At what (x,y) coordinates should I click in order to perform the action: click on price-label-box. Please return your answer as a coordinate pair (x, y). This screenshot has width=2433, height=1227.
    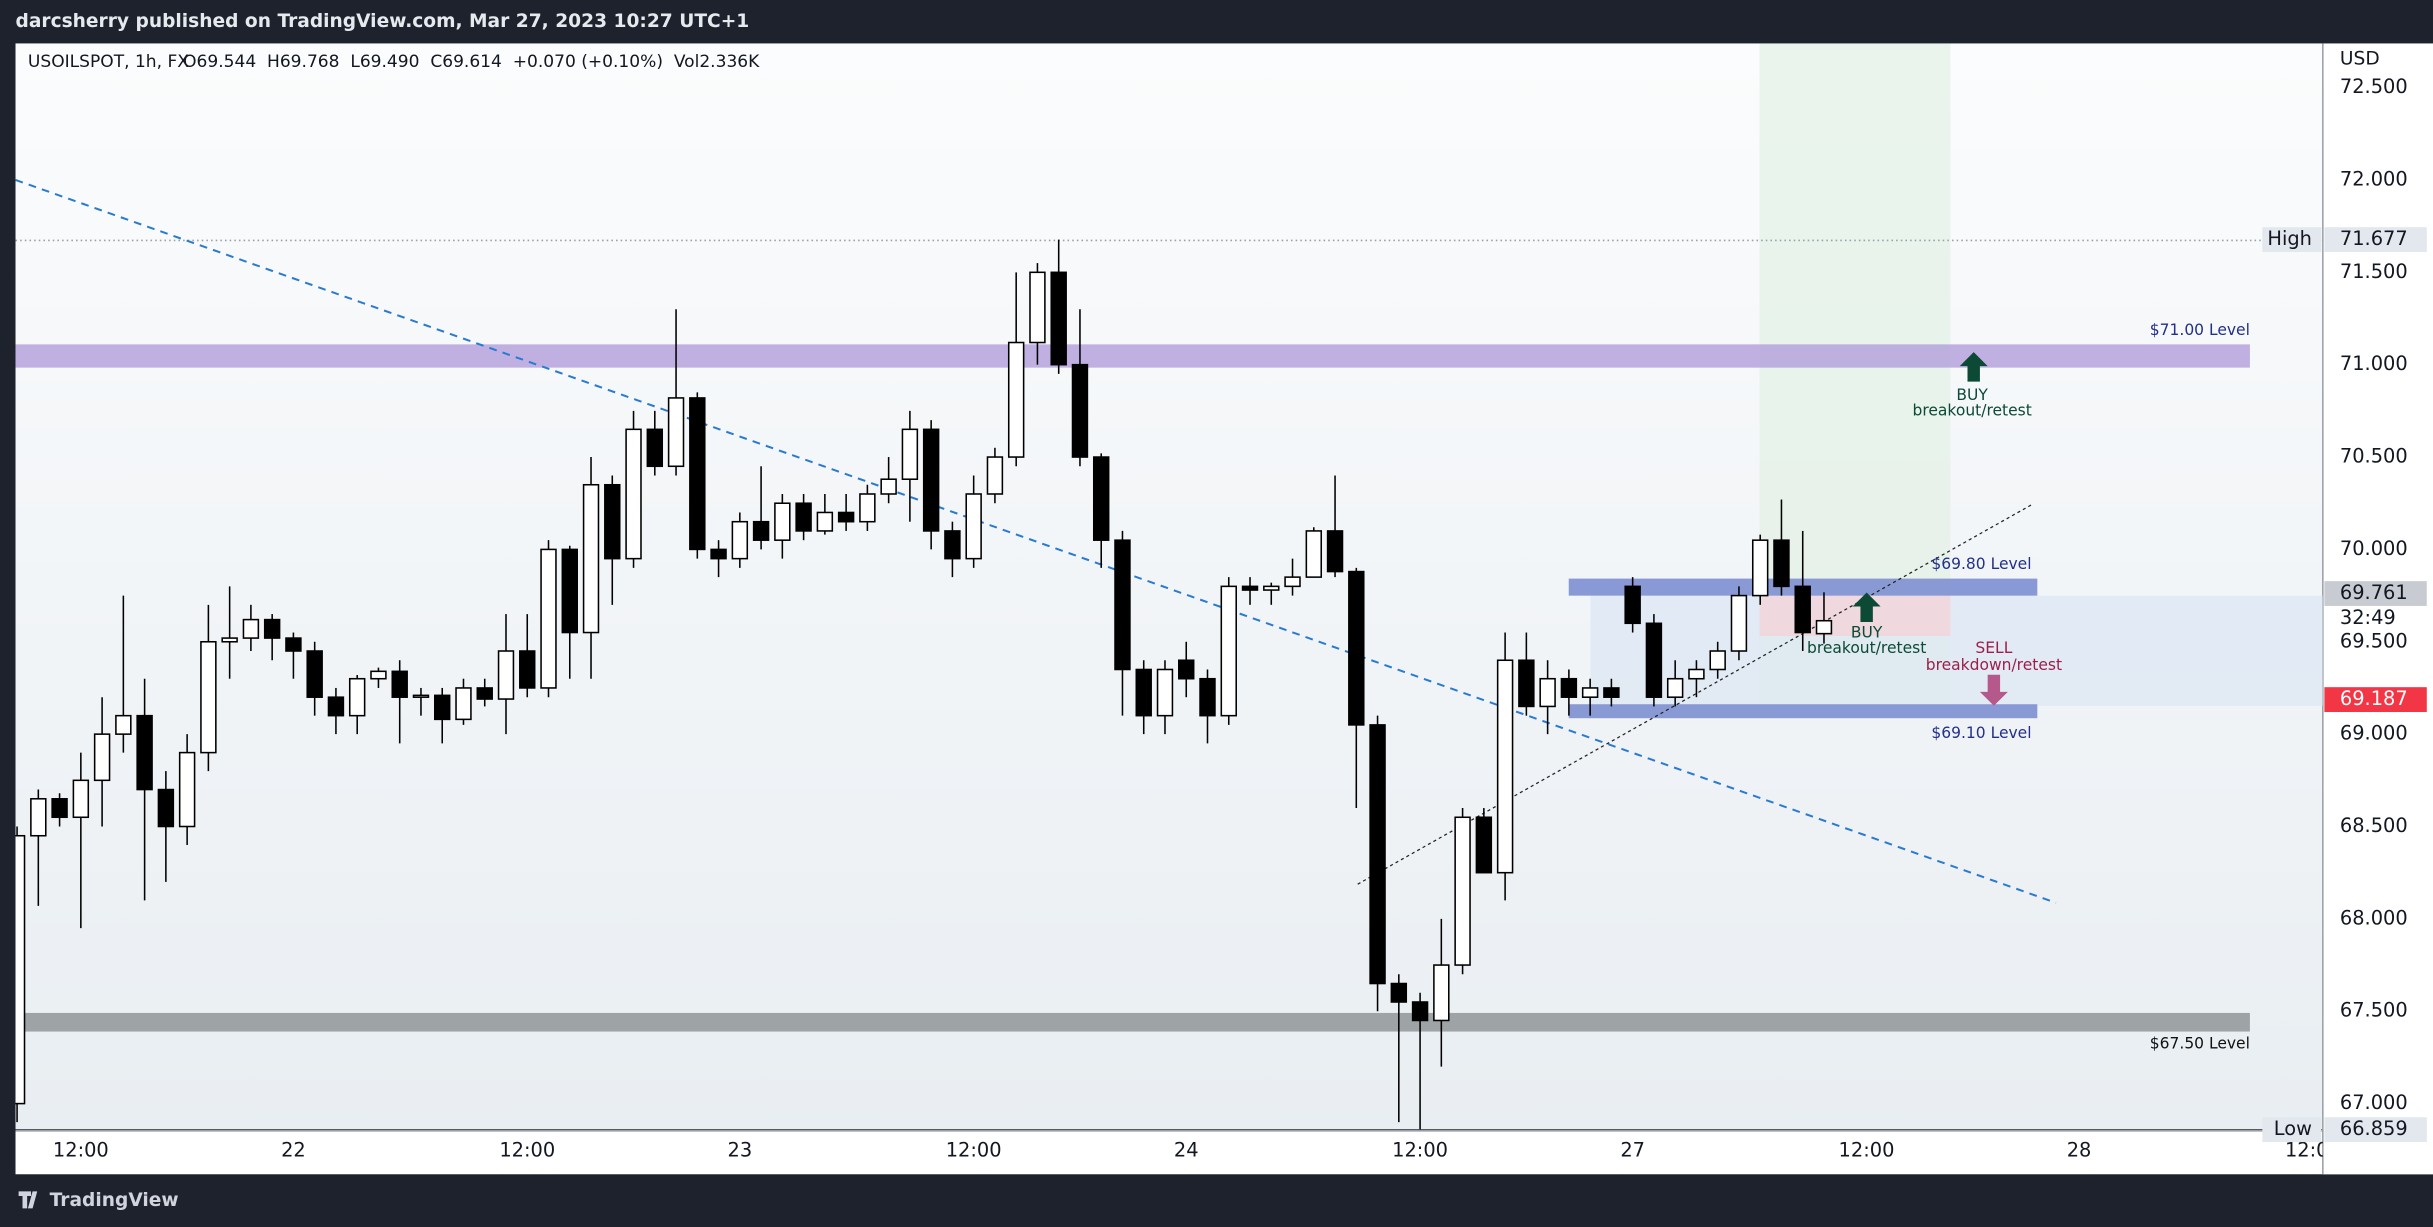
    Looking at the image, I should click on (2375, 593).